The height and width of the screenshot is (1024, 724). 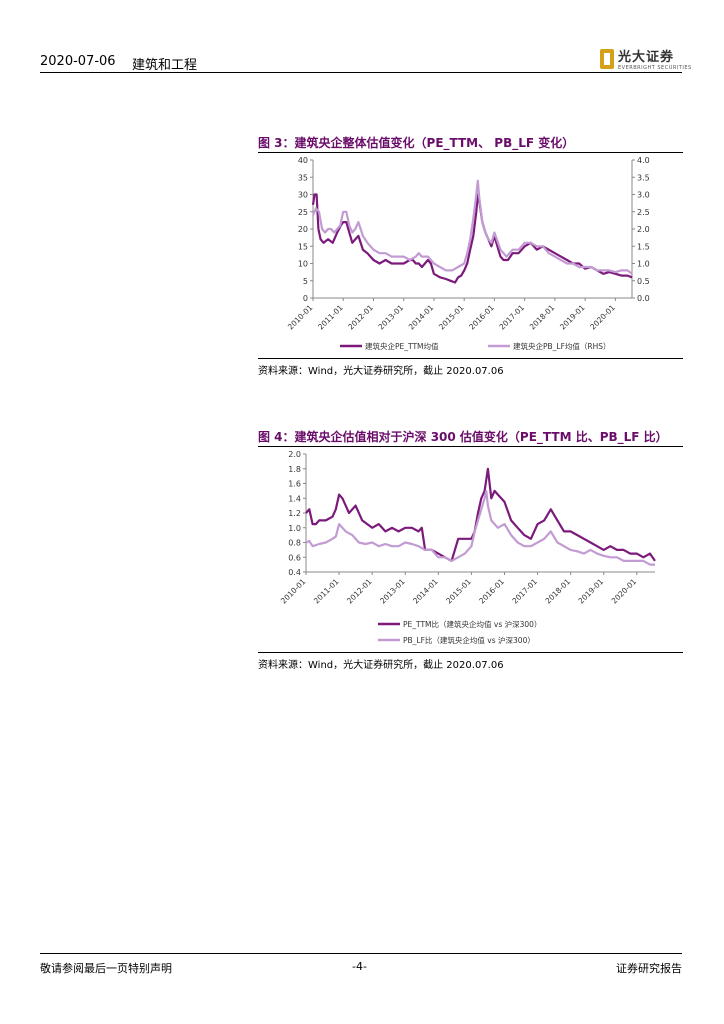 What do you see at coordinates (165, 65) in the screenshot?
I see `header-sector: 建筑和工程` at bounding box center [165, 65].